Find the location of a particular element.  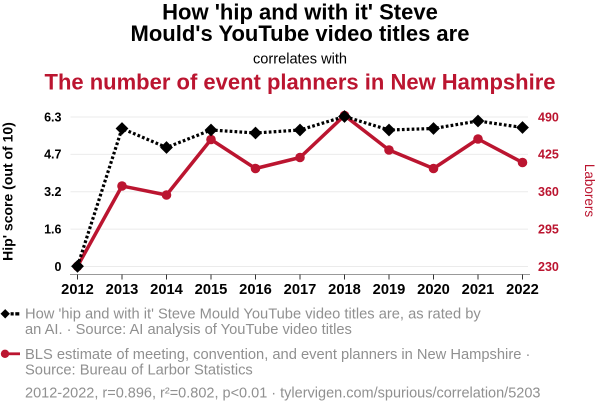

svg-text: Hip' score (out of 10) is located at coordinates (8, 191).